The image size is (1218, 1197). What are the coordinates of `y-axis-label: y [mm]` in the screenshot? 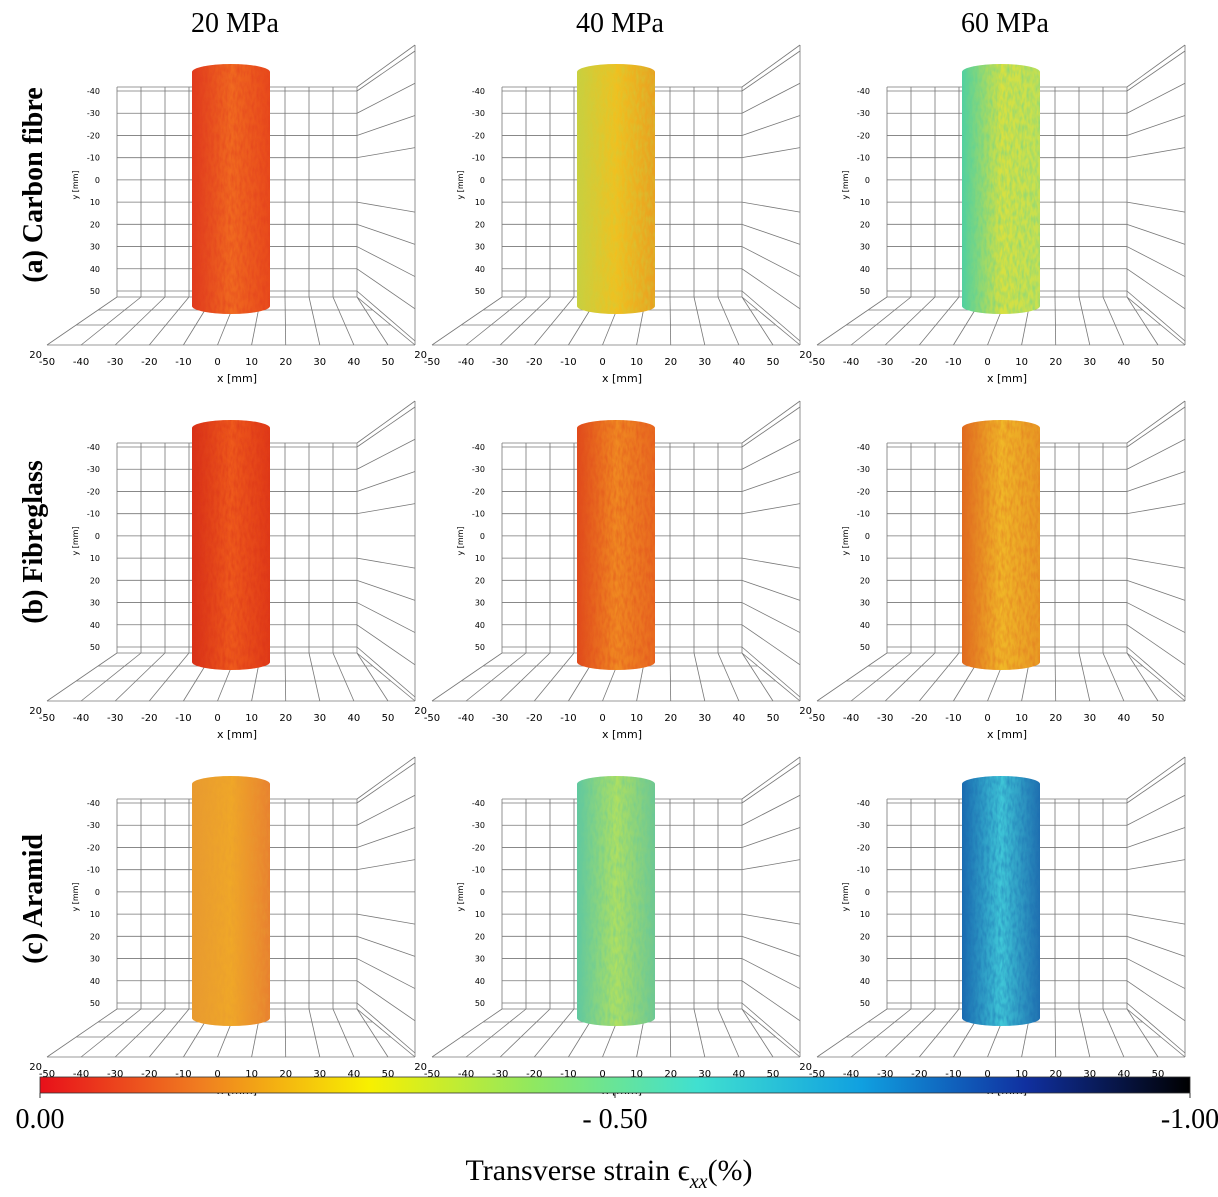 It's located at (845, 184).